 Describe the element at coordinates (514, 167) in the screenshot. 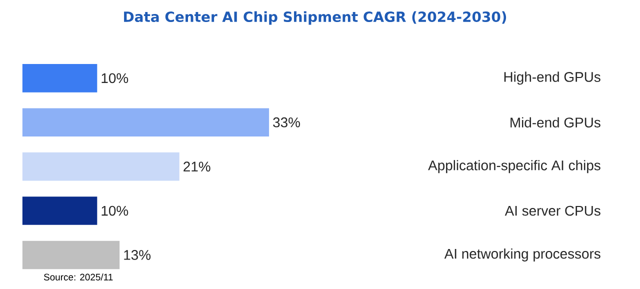

I see `y-tick-label: Application-specific AI chips` at that location.